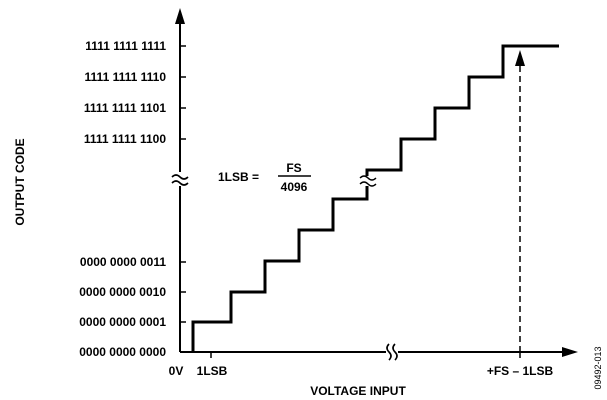 The height and width of the screenshot is (400, 607). I want to click on lsb-equation: 1LSB = FS 4096, so click(264, 177).